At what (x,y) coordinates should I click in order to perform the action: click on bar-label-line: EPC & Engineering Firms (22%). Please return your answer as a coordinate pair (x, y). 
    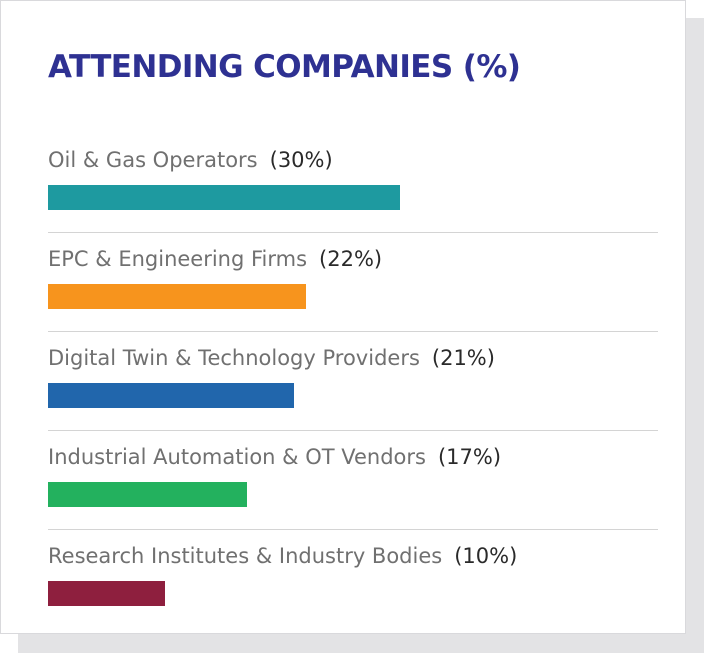
    Looking at the image, I should click on (215, 259).